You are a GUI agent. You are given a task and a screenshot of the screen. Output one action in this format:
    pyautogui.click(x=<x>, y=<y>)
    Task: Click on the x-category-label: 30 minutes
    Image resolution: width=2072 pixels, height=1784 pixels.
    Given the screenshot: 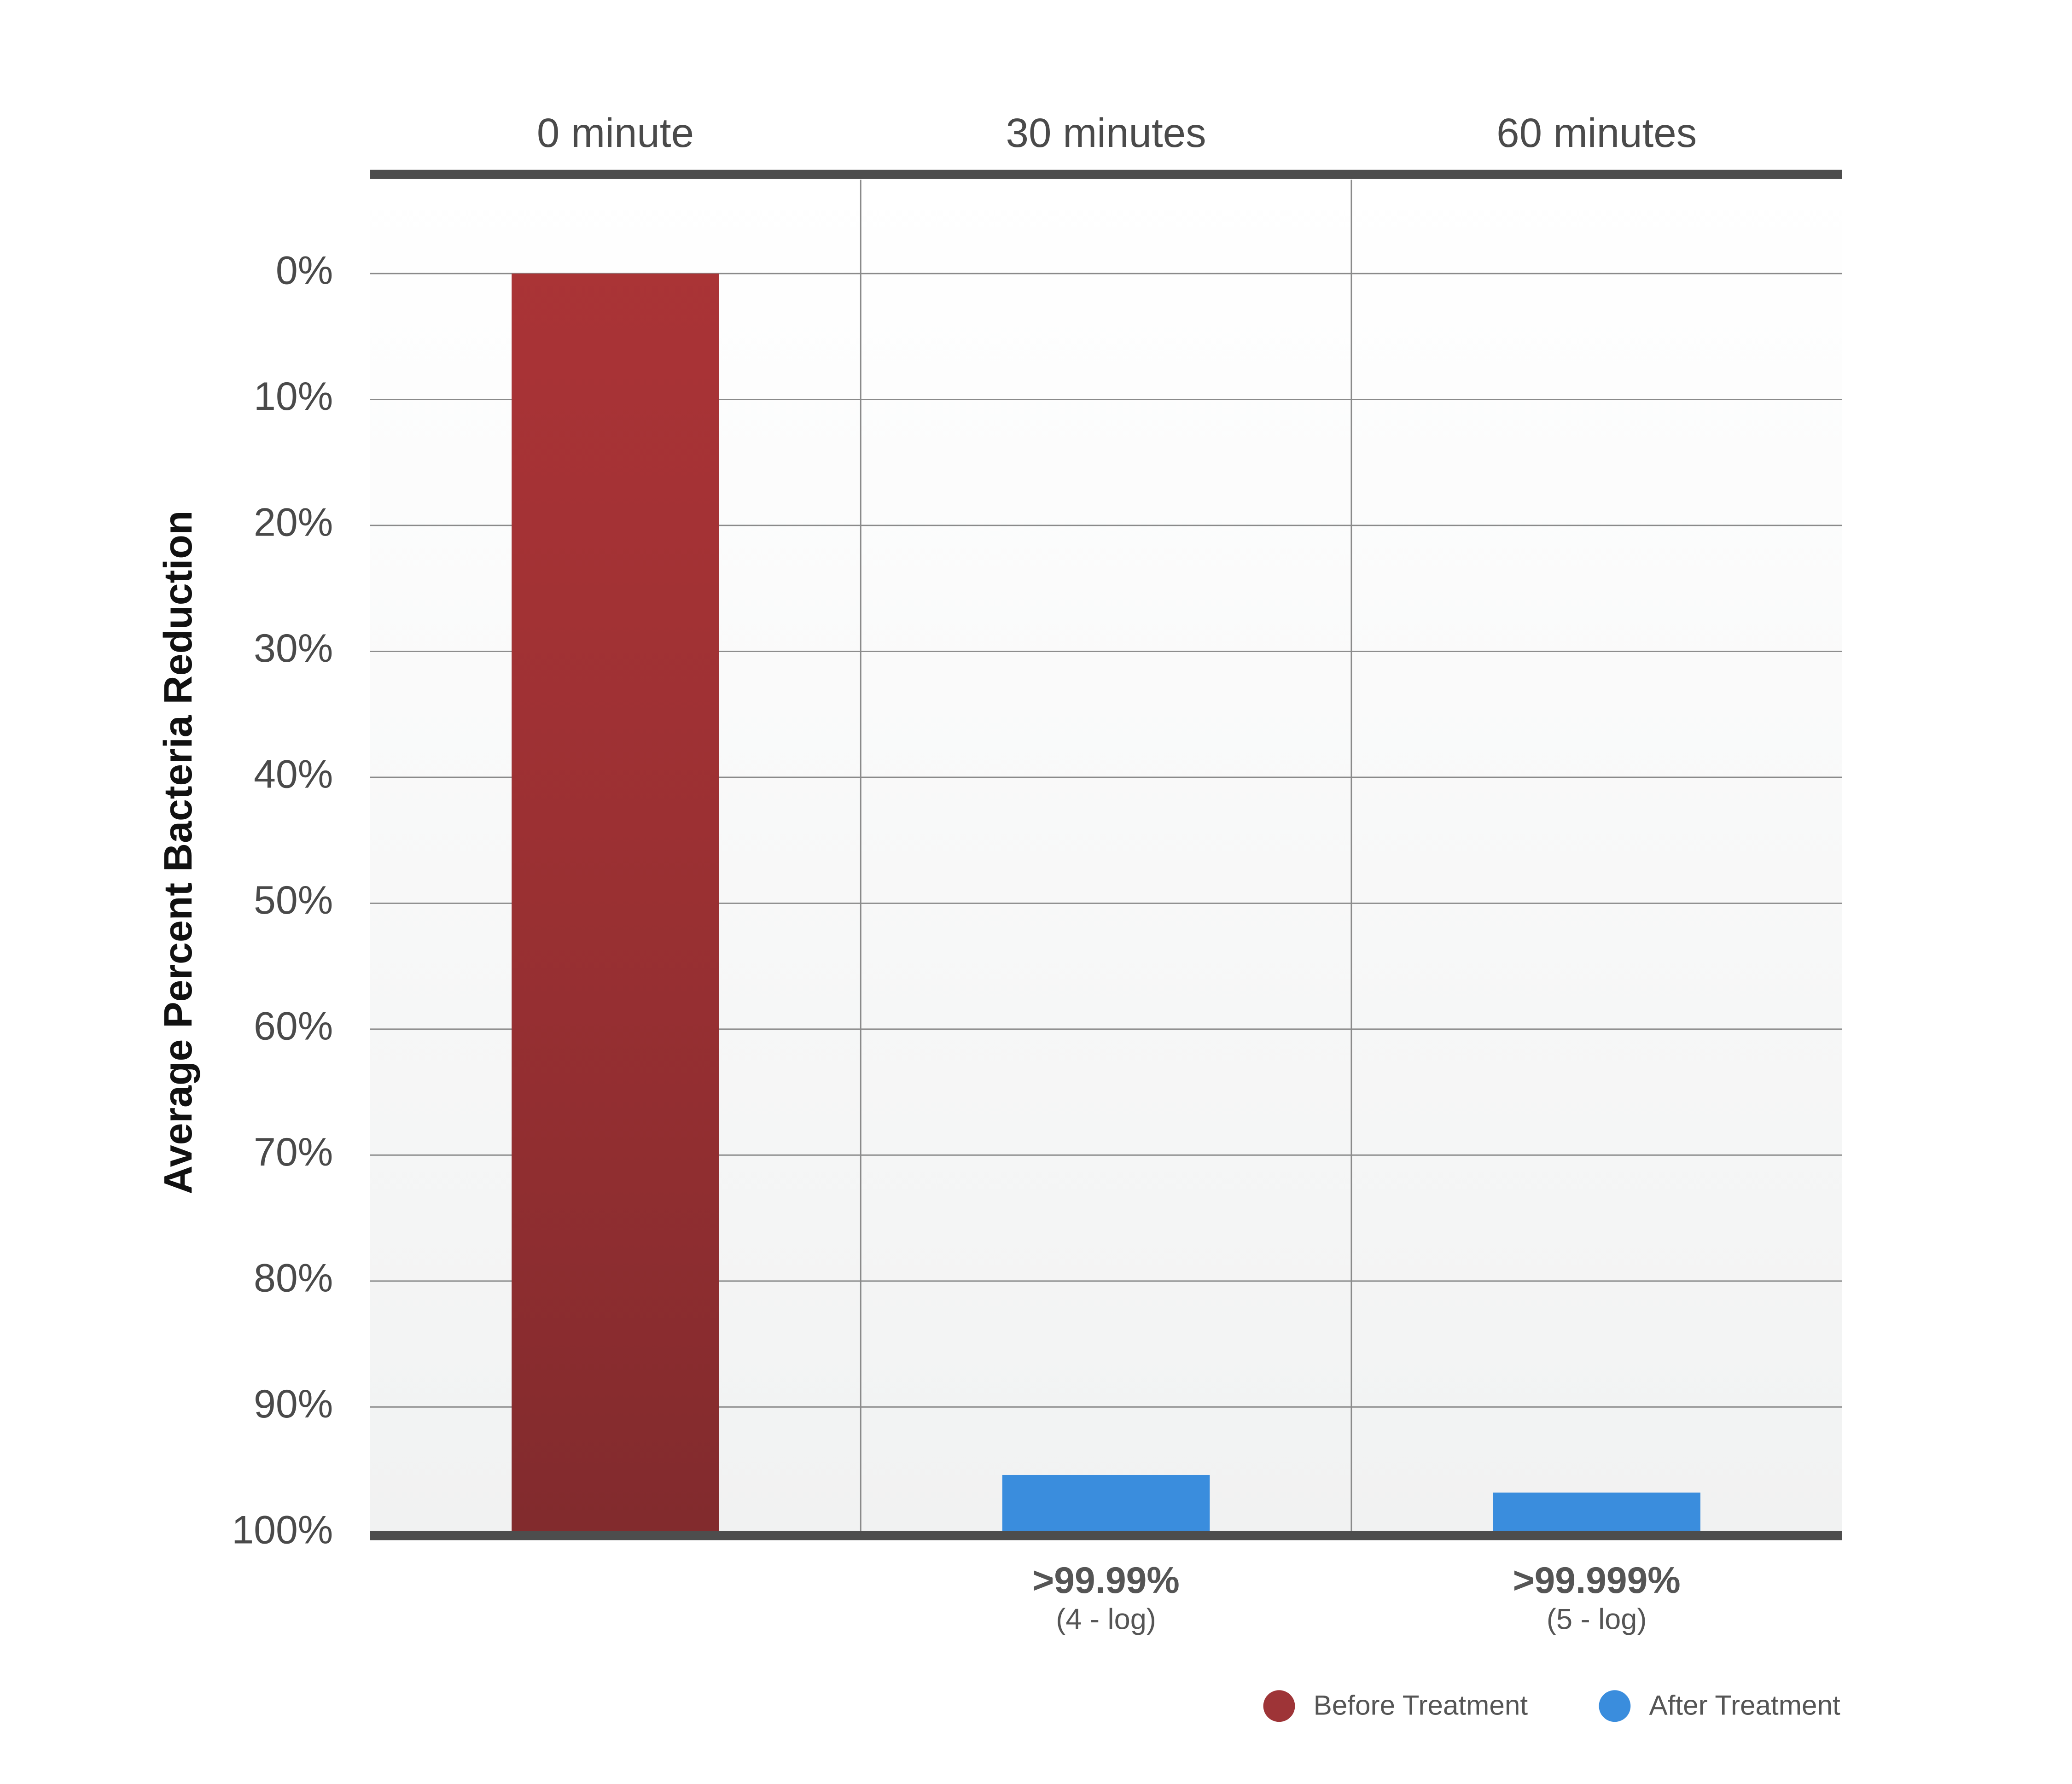 What is the action you would take?
    pyautogui.click(x=1106, y=133)
    